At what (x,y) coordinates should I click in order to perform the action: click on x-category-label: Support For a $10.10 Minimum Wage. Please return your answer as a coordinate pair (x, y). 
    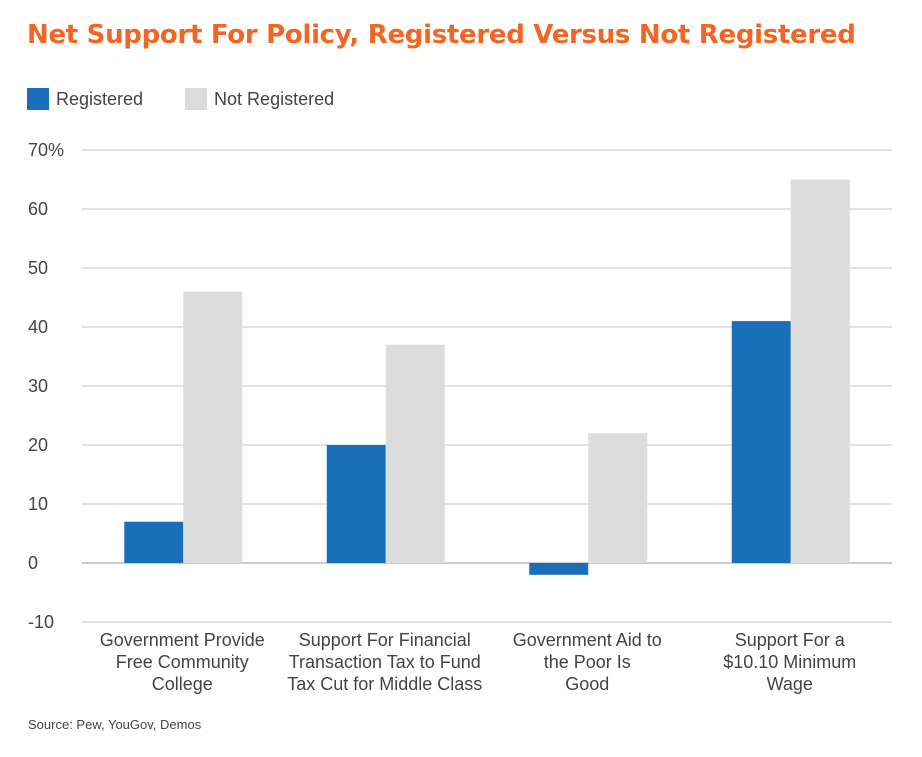
    Looking at the image, I should click on (789, 662).